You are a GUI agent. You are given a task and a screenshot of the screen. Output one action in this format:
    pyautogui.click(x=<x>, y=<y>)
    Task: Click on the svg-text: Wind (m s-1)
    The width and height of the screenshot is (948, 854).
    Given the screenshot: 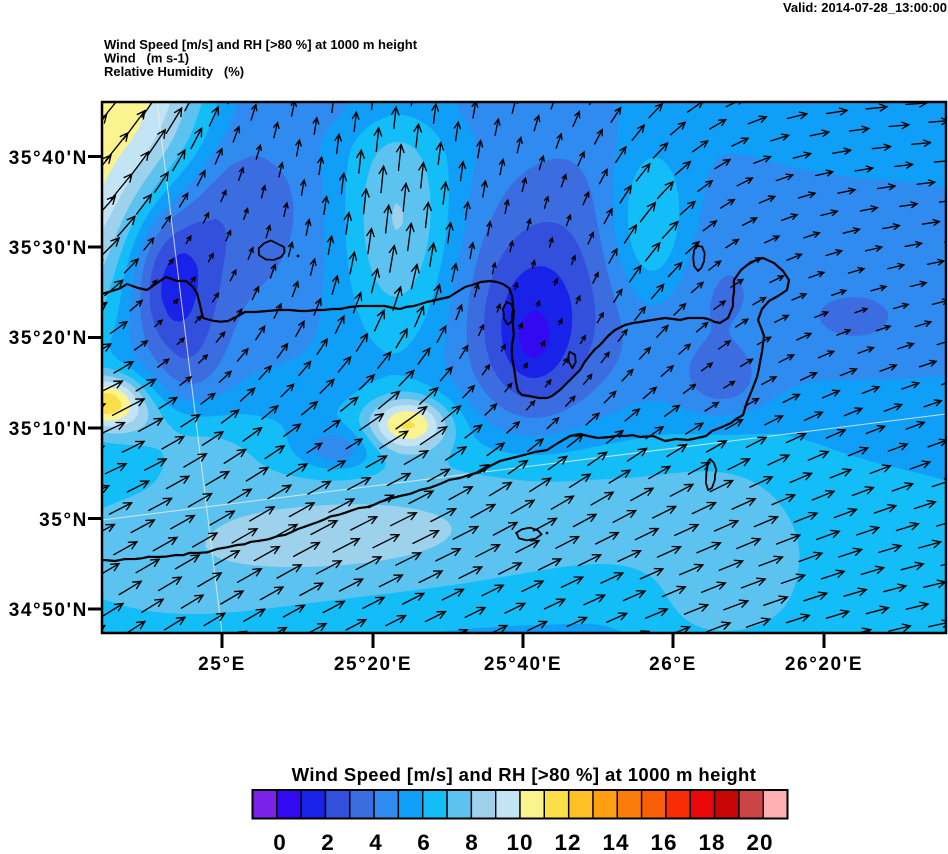 What is the action you would take?
    pyautogui.click(x=146, y=58)
    